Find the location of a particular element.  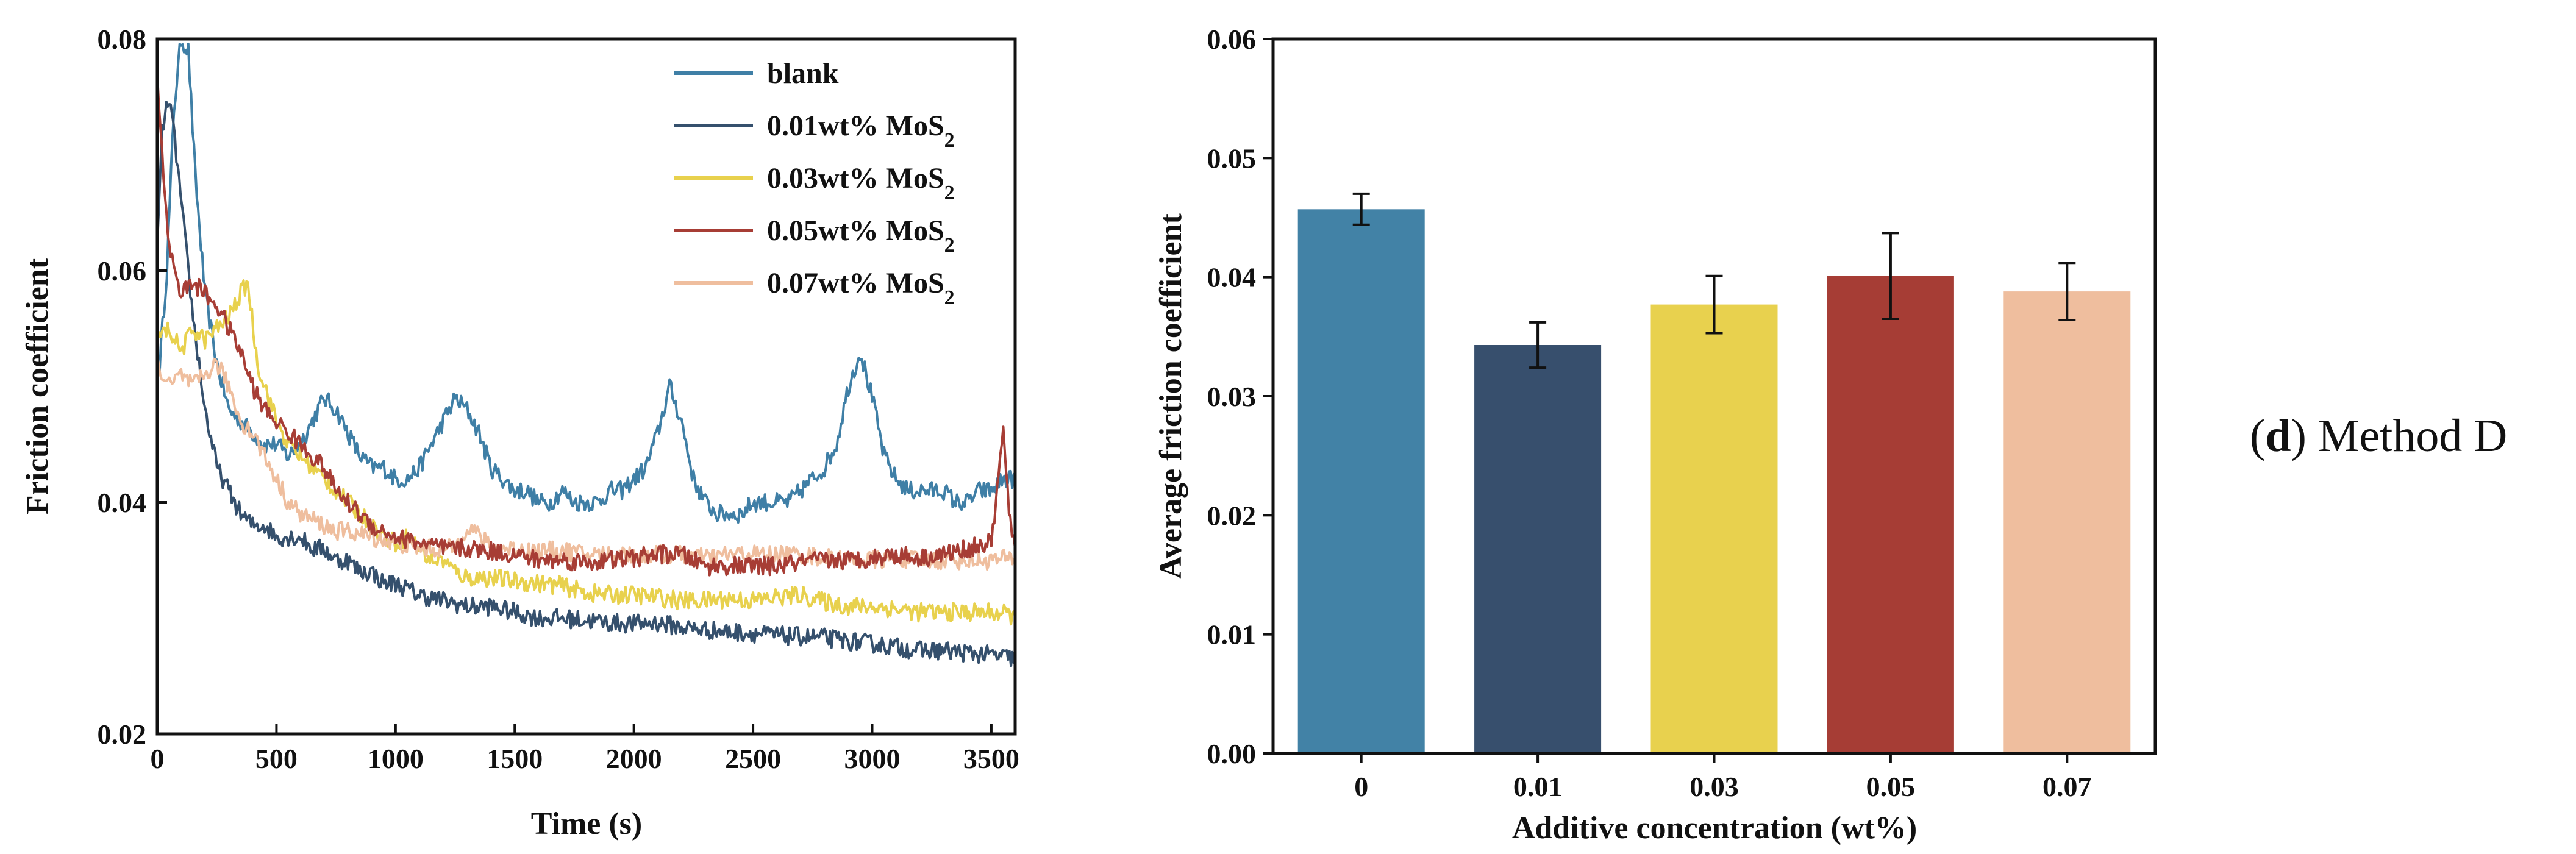

bar-y-tick-label: 0.02 is located at coordinates (1232, 515).